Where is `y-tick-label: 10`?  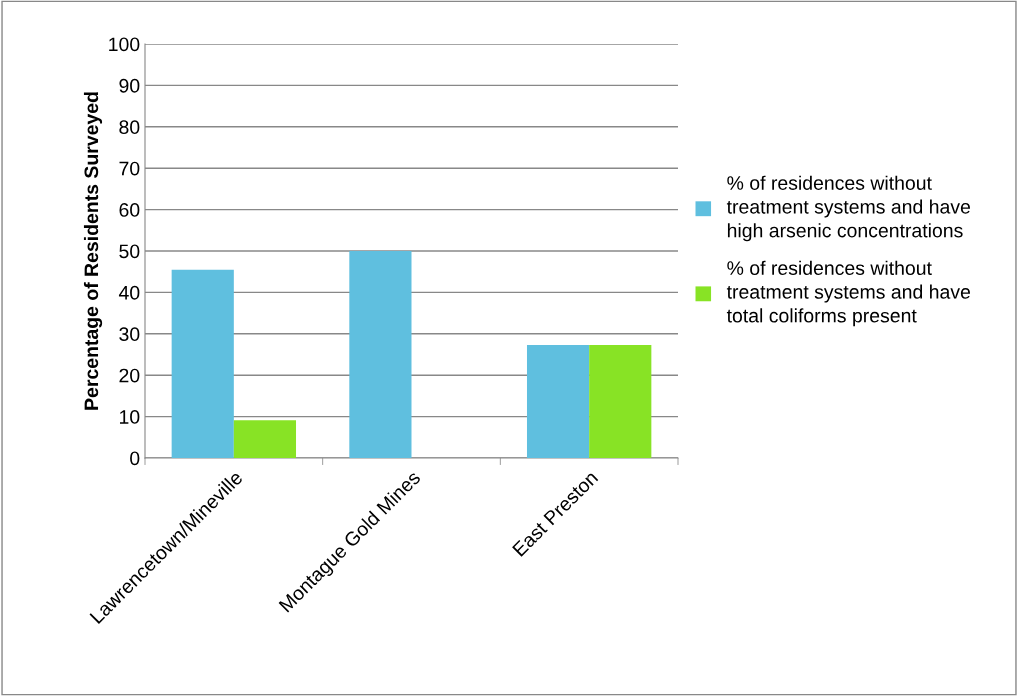 y-tick-label: 10 is located at coordinates (130, 417).